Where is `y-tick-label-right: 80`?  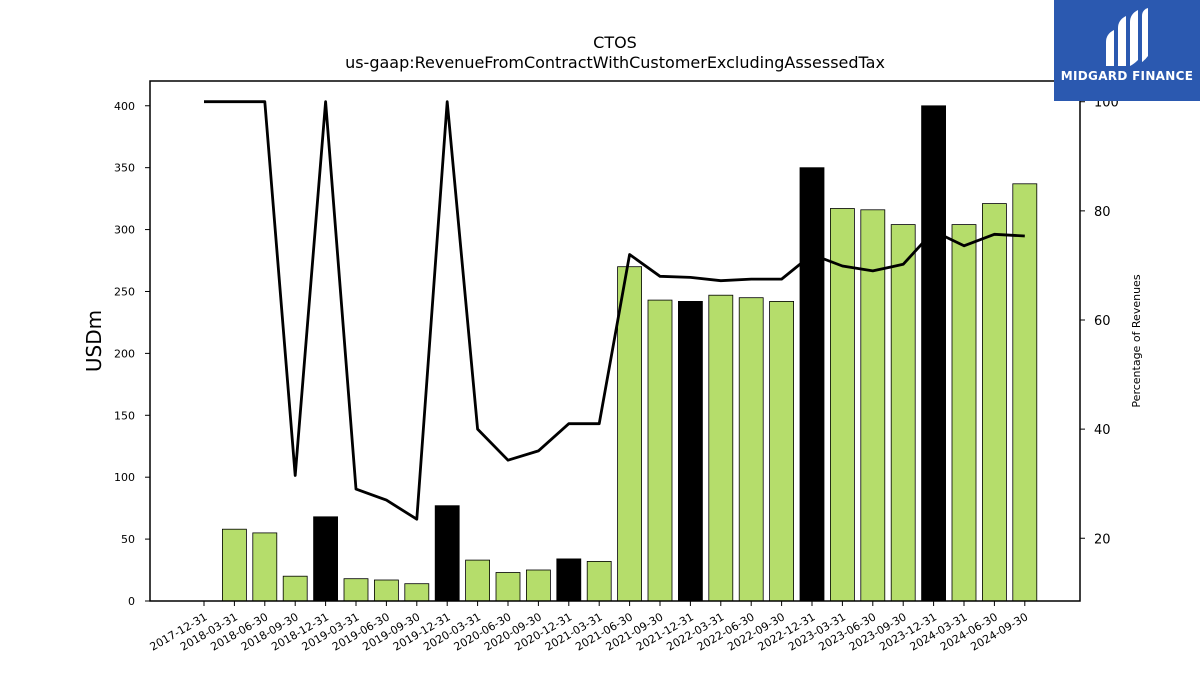
y-tick-label-right: 80 is located at coordinates (1102, 212).